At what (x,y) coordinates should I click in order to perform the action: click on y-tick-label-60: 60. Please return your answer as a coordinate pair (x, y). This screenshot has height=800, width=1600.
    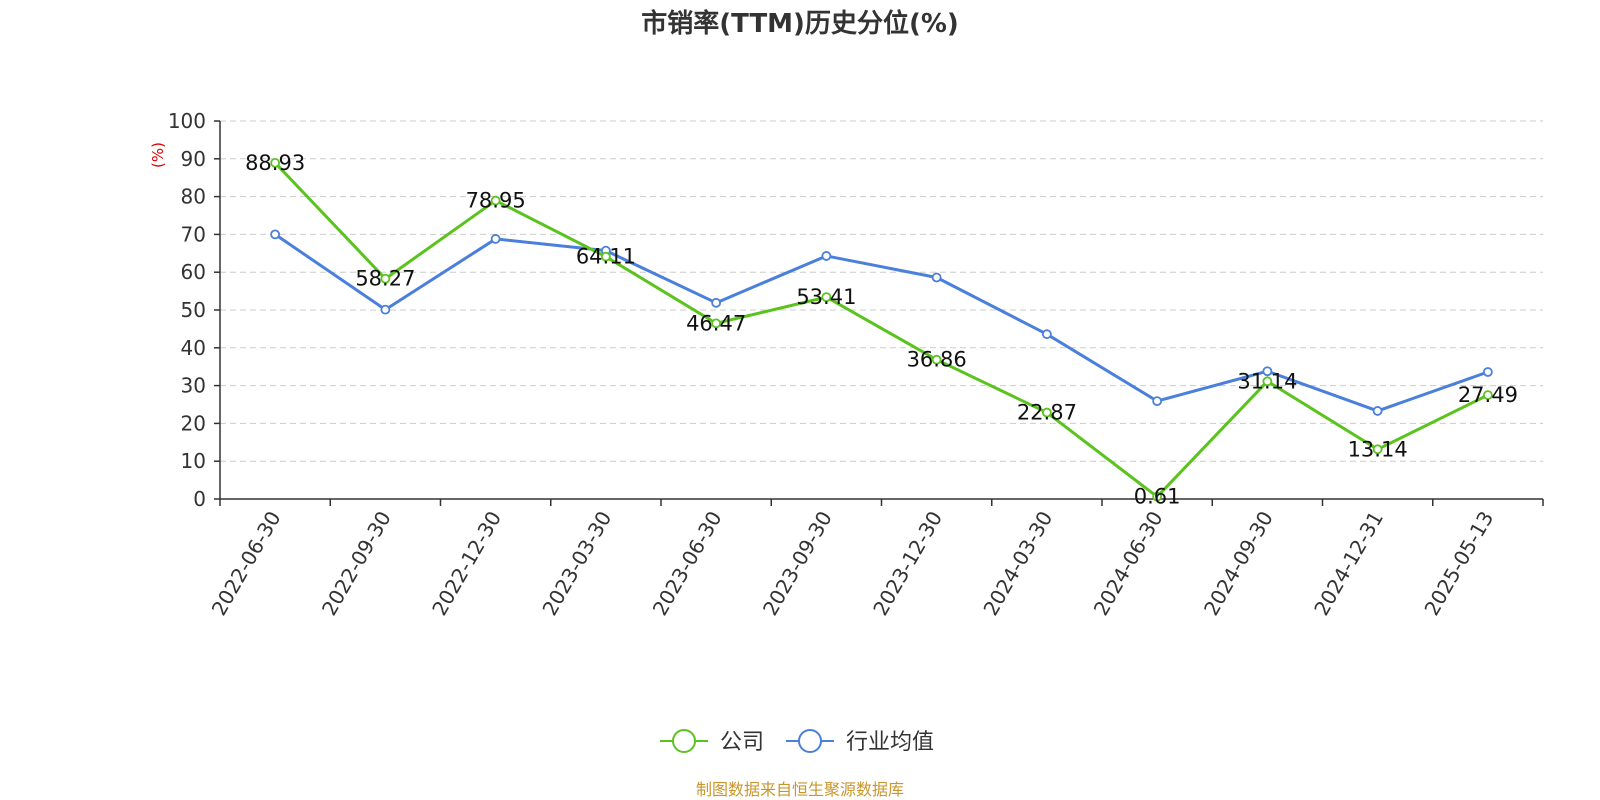
    Looking at the image, I should click on (193, 272).